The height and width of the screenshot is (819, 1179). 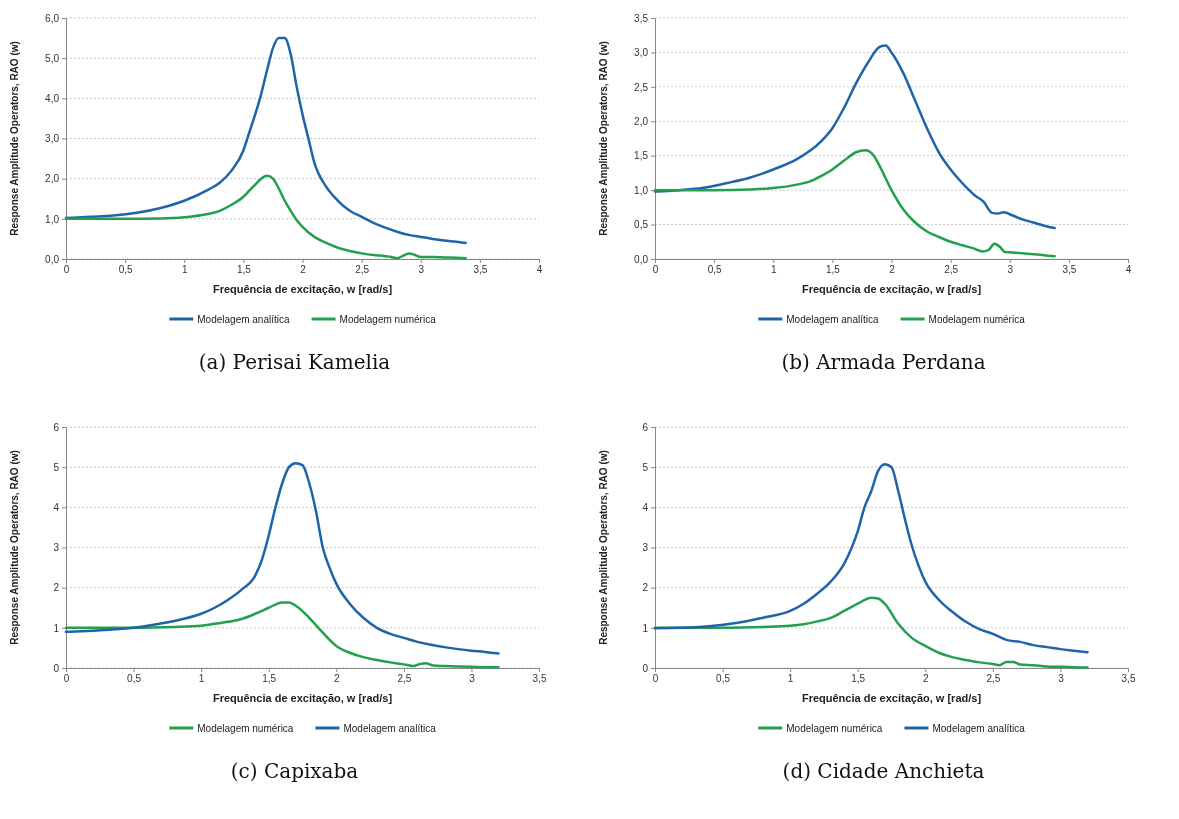 What do you see at coordinates (883, 362) in the screenshot?
I see `text: (b) Armada Perdana` at bounding box center [883, 362].